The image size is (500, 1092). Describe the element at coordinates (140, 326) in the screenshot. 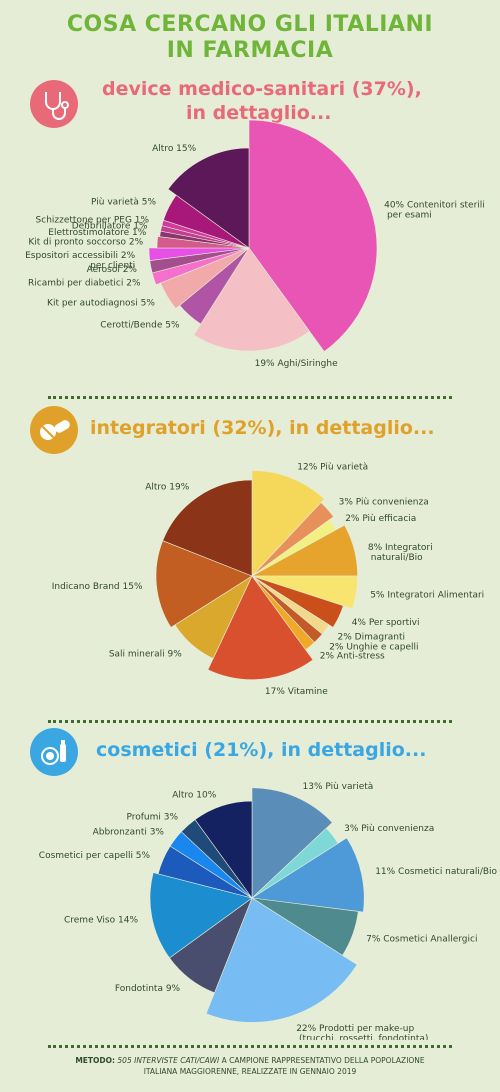

I see `slice-label-cerotti-bende: Cerotti/Bende 5%` at that location.